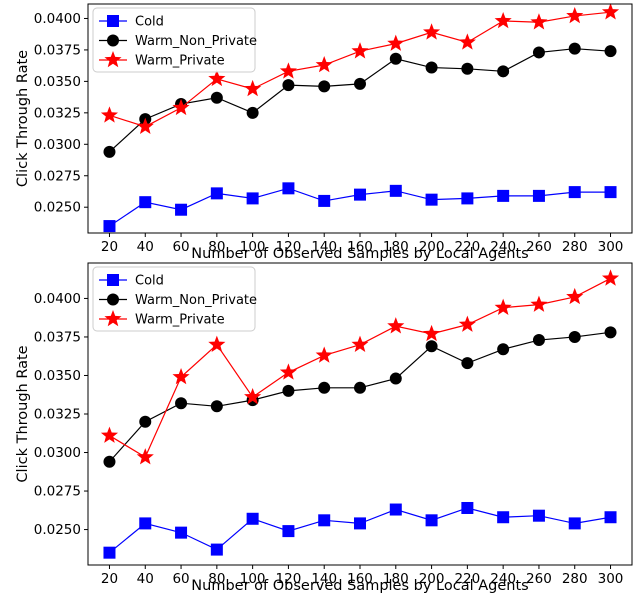 This screenshot has width=637, height=601. Describe the element at coordinates (180, 247) in the screenshot. I see `x-tick-label: 60` at that location.